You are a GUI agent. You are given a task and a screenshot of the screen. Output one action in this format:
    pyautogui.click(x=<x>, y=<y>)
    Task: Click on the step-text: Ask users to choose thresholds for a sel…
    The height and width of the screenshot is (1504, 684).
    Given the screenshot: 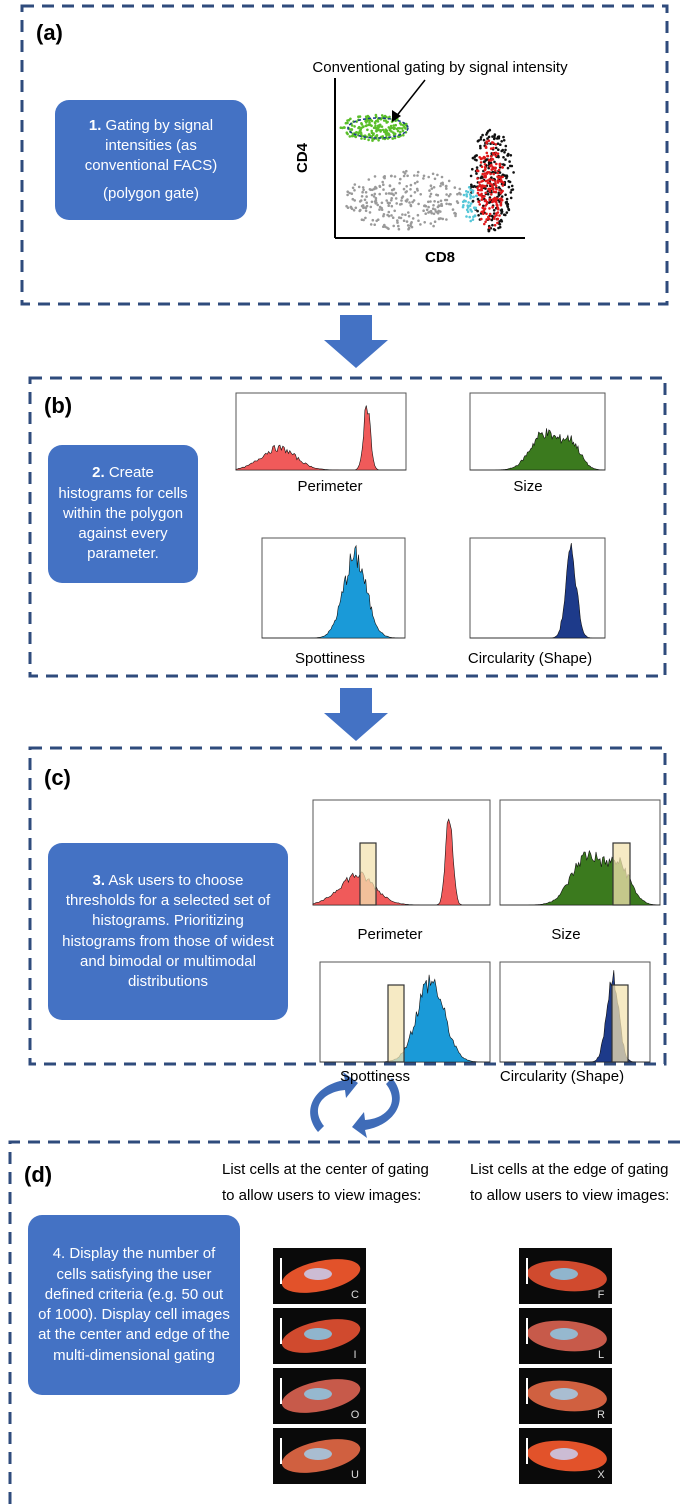 What is the action you would take?
    pyautogui.click(x=168, y=930)
    